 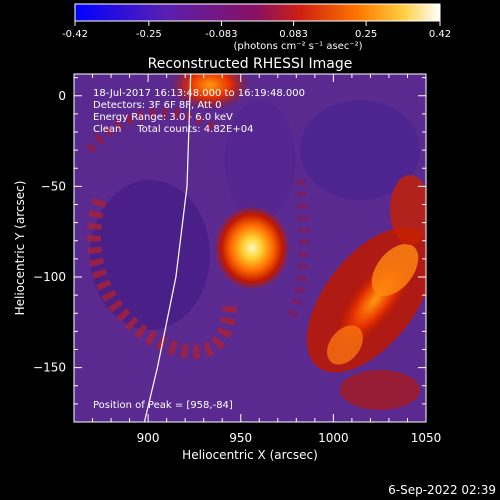 What do you see at coordinates (148, 438) in the screenshot?
I see `x-tick-label: 900` at bounding box center [148, 438].